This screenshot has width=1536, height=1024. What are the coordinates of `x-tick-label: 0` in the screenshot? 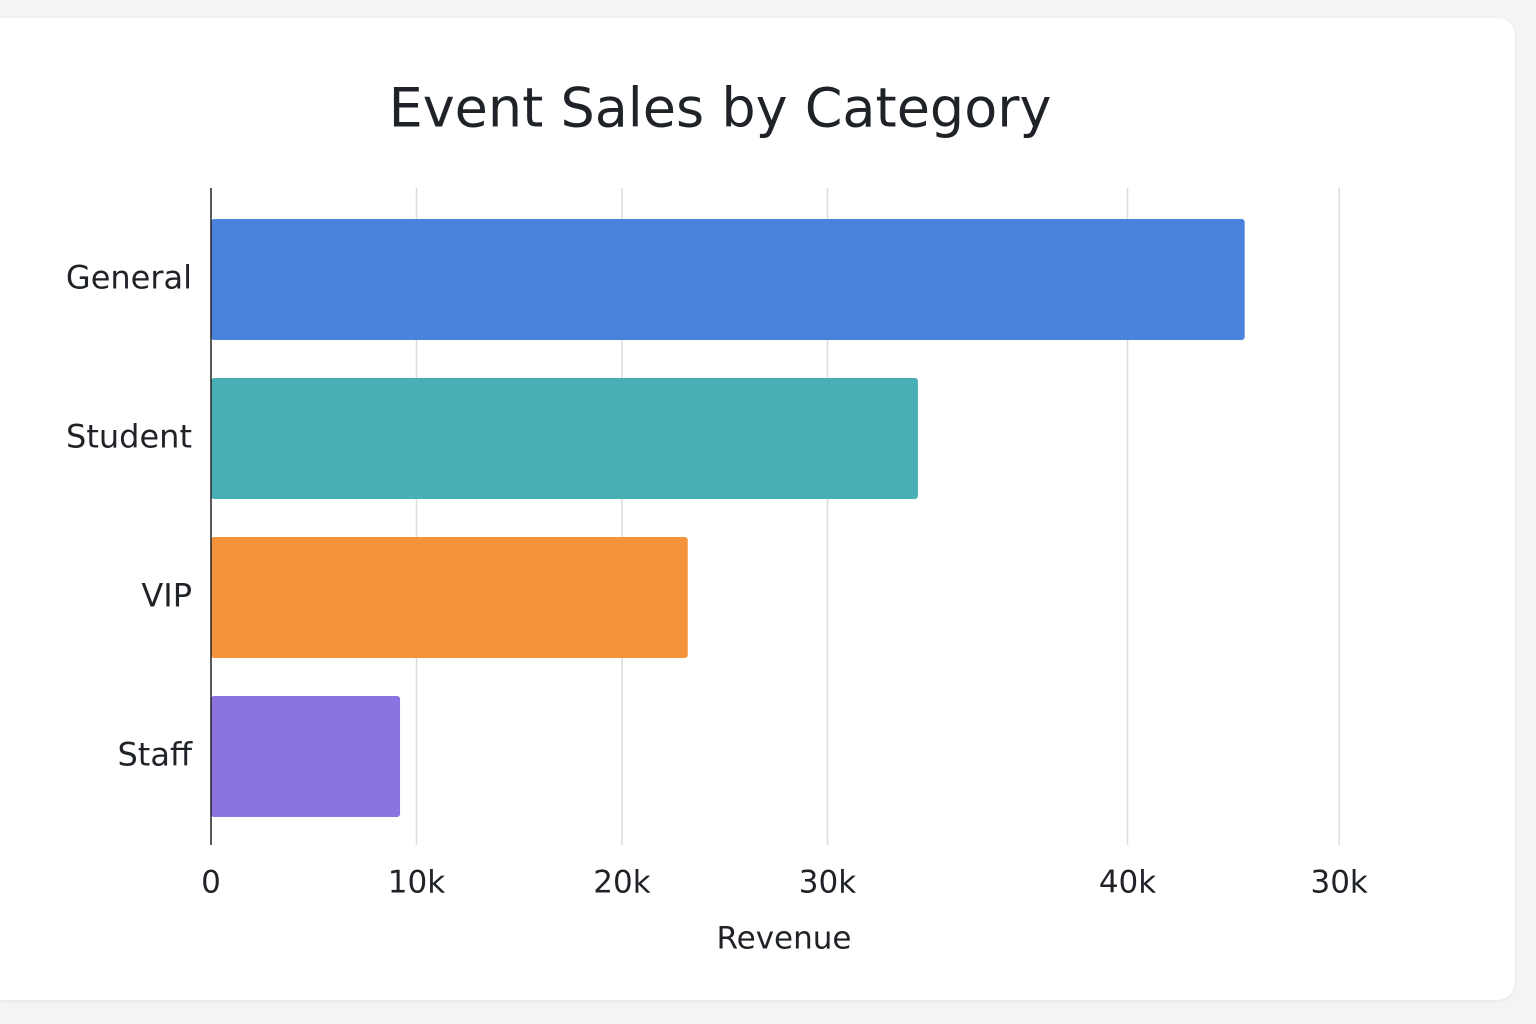 It's located at (211, 883).